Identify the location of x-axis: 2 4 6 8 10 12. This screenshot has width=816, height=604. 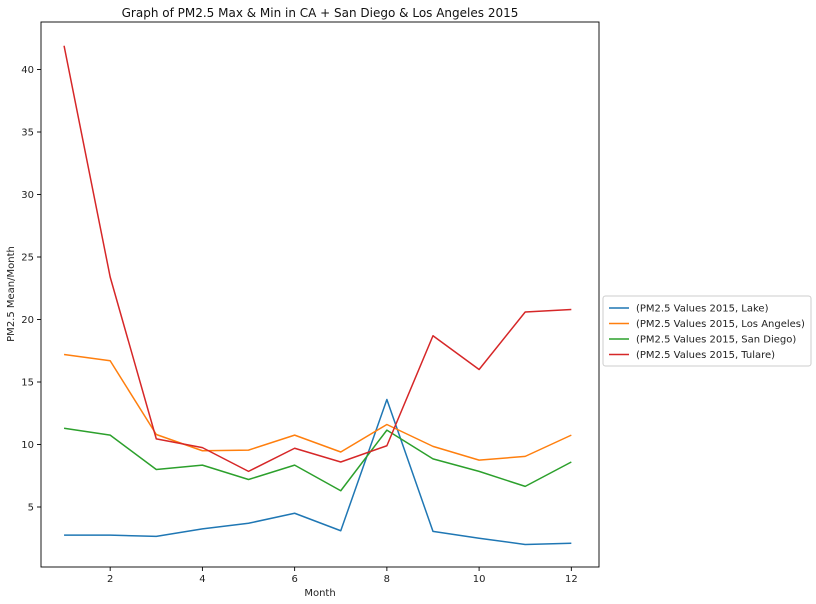
(342, 576).